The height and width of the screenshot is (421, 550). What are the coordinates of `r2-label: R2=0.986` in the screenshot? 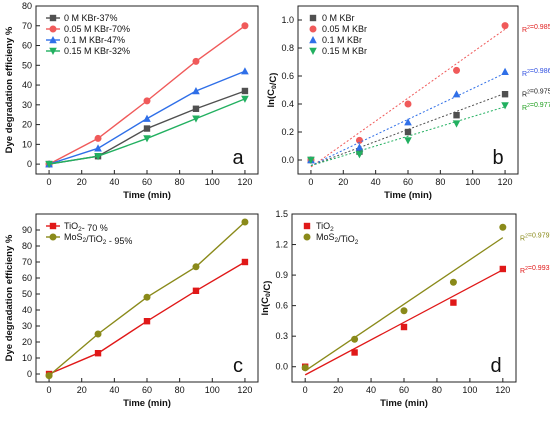 It's located at (536, 73).